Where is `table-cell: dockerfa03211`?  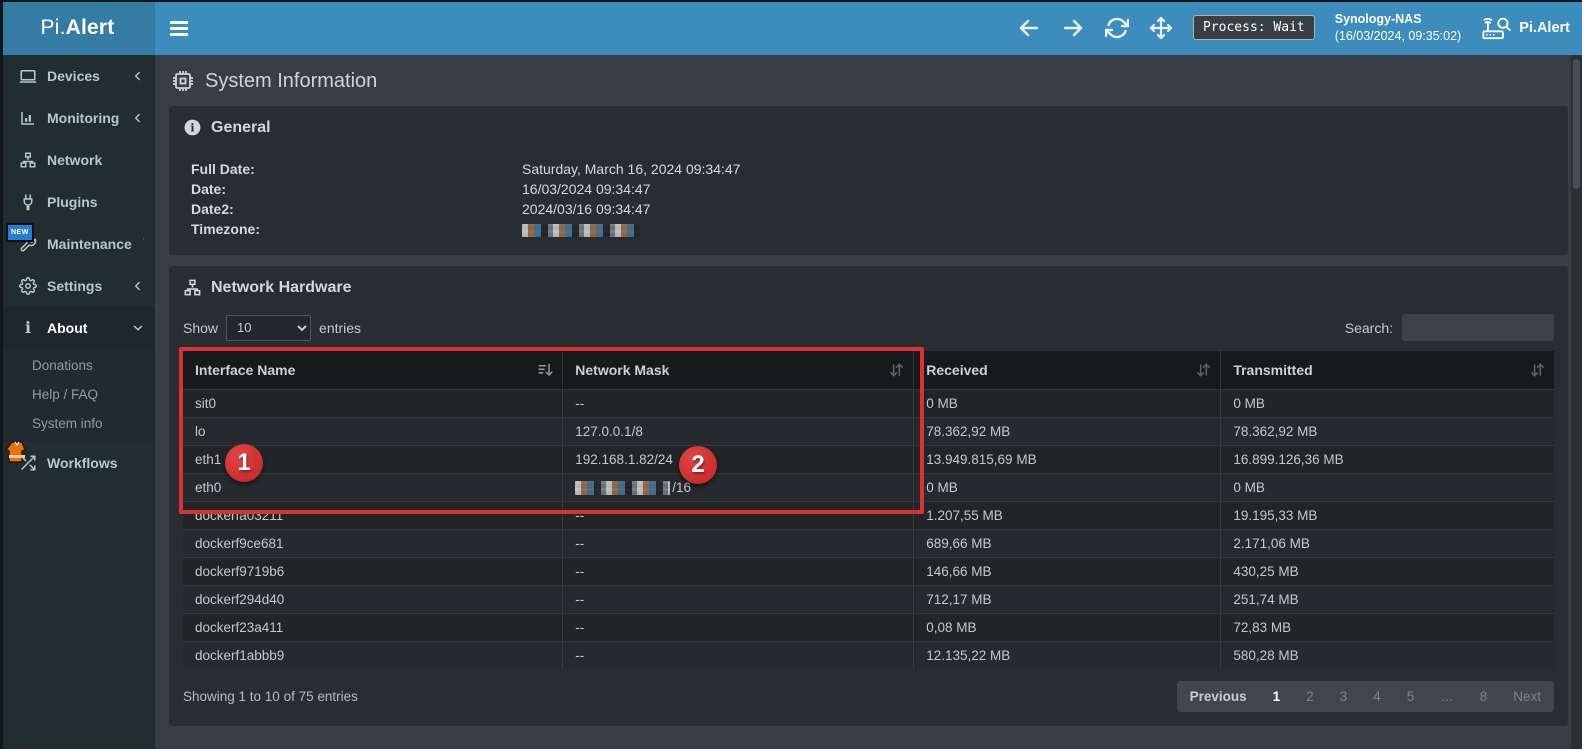
table-cell: dockerfa03211 is located at coordinates (373, 515).